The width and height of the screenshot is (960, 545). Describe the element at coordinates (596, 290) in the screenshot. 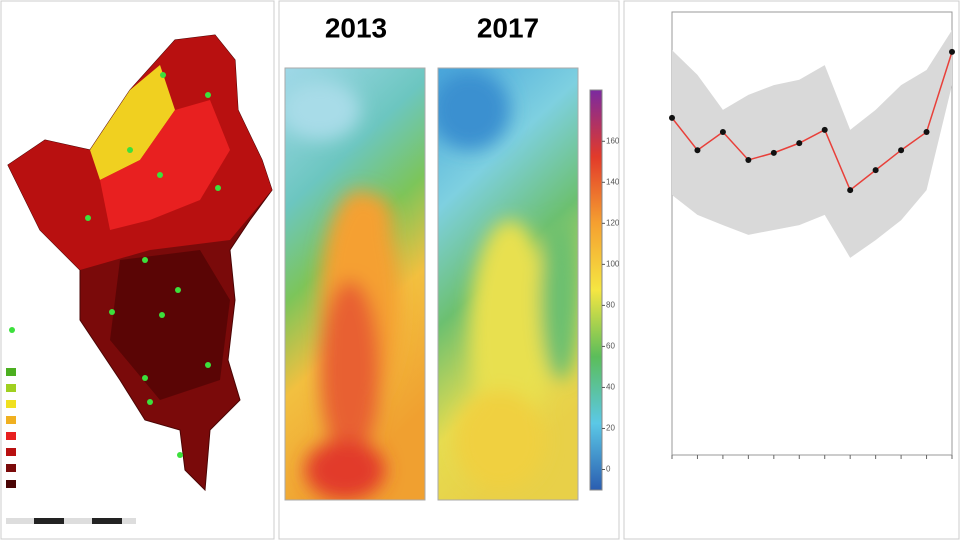

I see `colorbar-bar` at that location.